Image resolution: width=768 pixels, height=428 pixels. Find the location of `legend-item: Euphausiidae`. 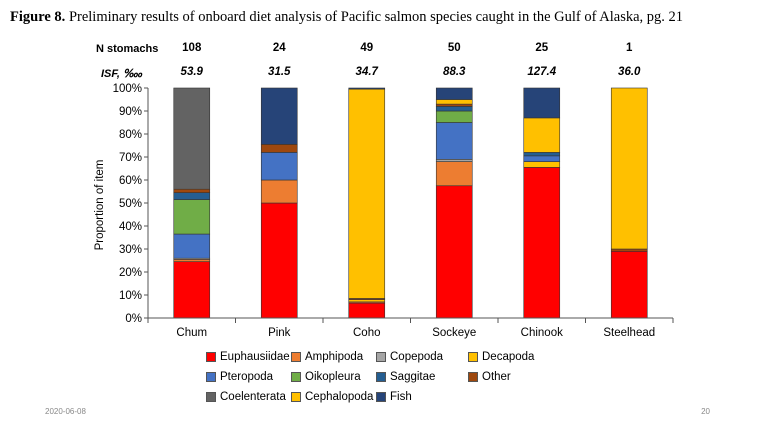

legend-item: Euphausiidae is located at coordinates (248, 357).